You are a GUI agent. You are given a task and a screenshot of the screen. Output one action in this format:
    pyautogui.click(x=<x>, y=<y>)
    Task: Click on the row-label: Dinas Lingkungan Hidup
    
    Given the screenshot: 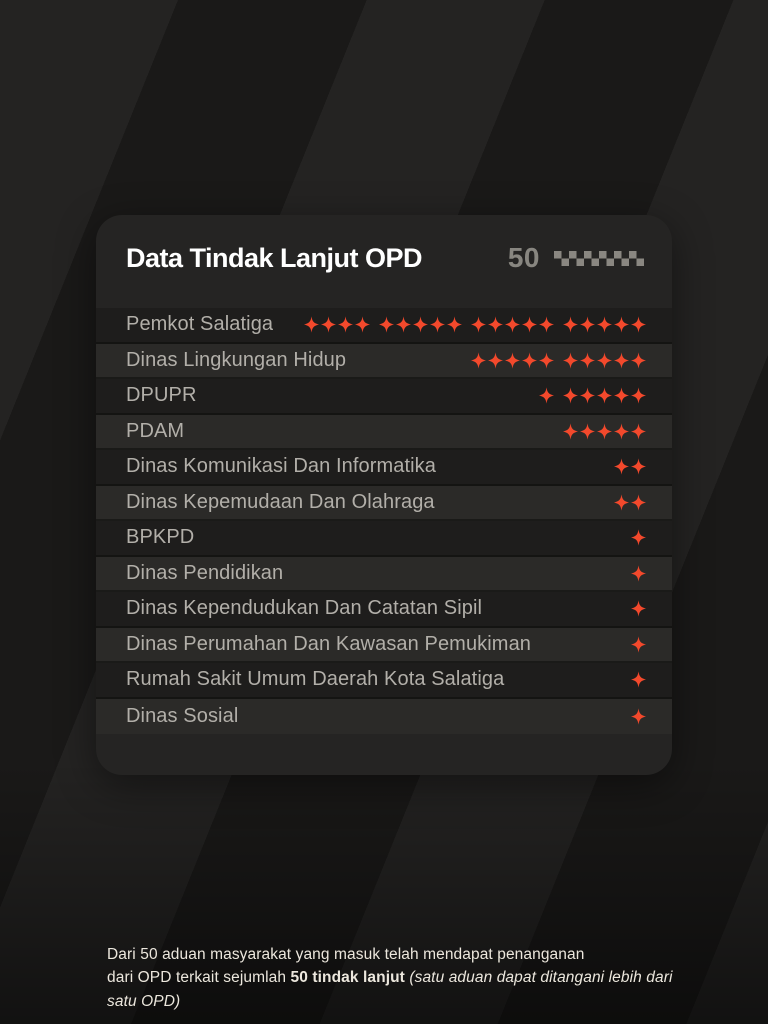 What is the action you would take?
    pyautogui.click(x=236, y=359)
    